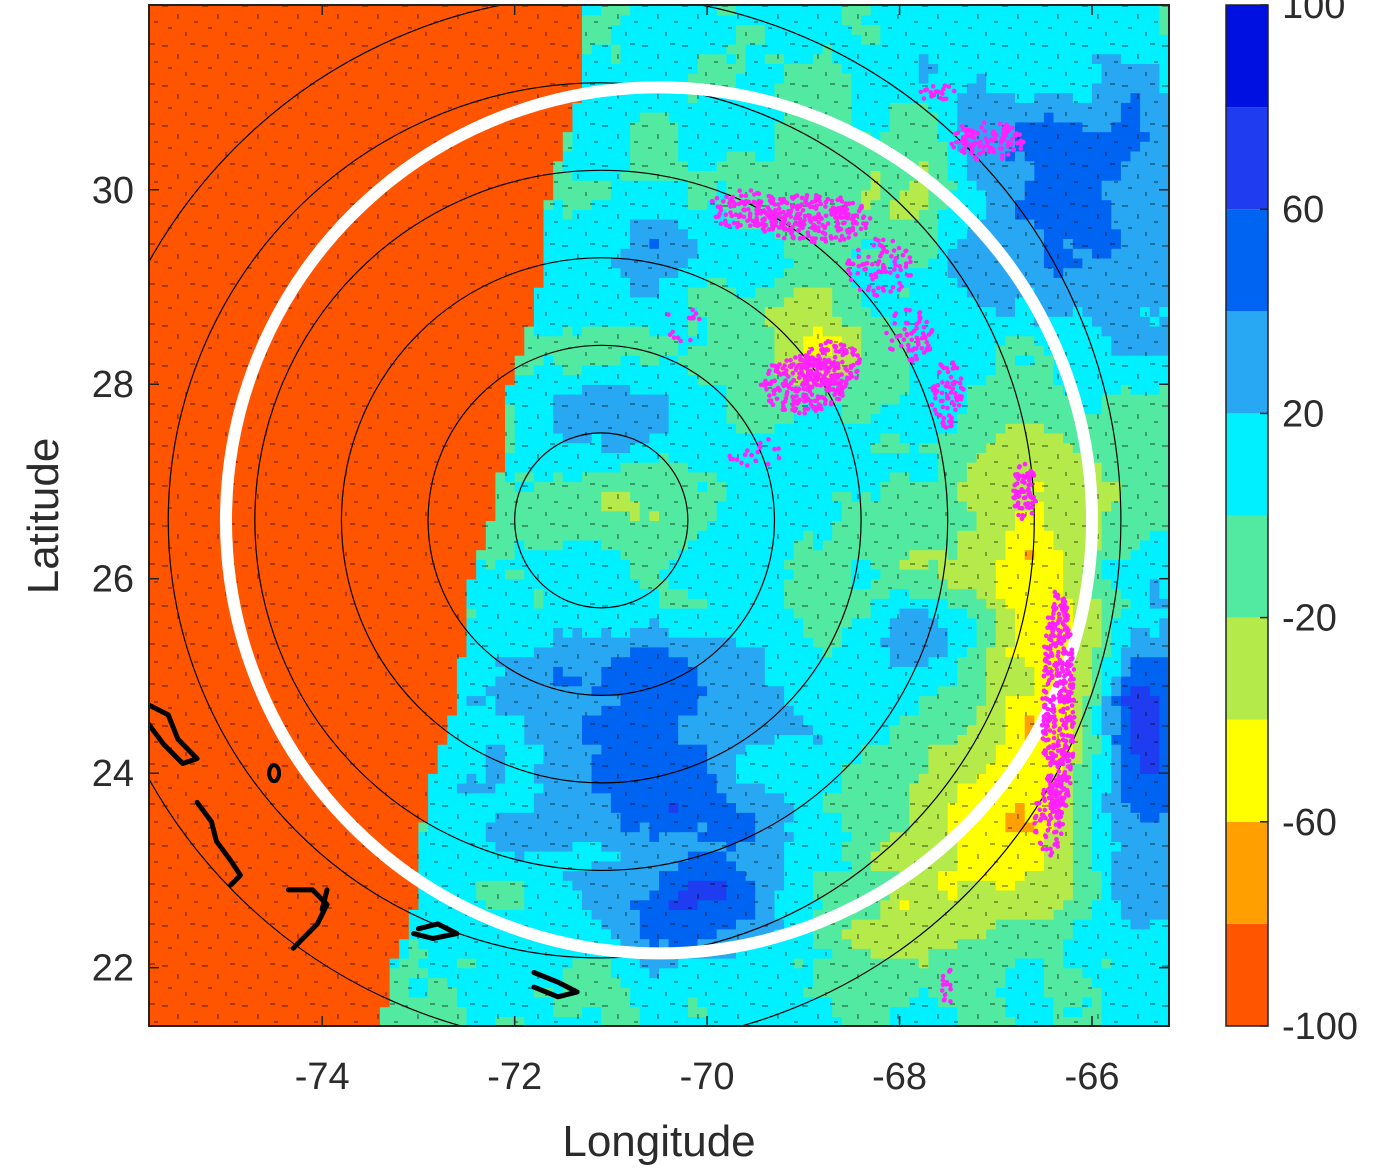 This screenshot has height=1169, width=1374. What do you see at coordinates (113, 385) in the screenshot?
I see `y-tick-label: 28` at bounding box center [113, 385].